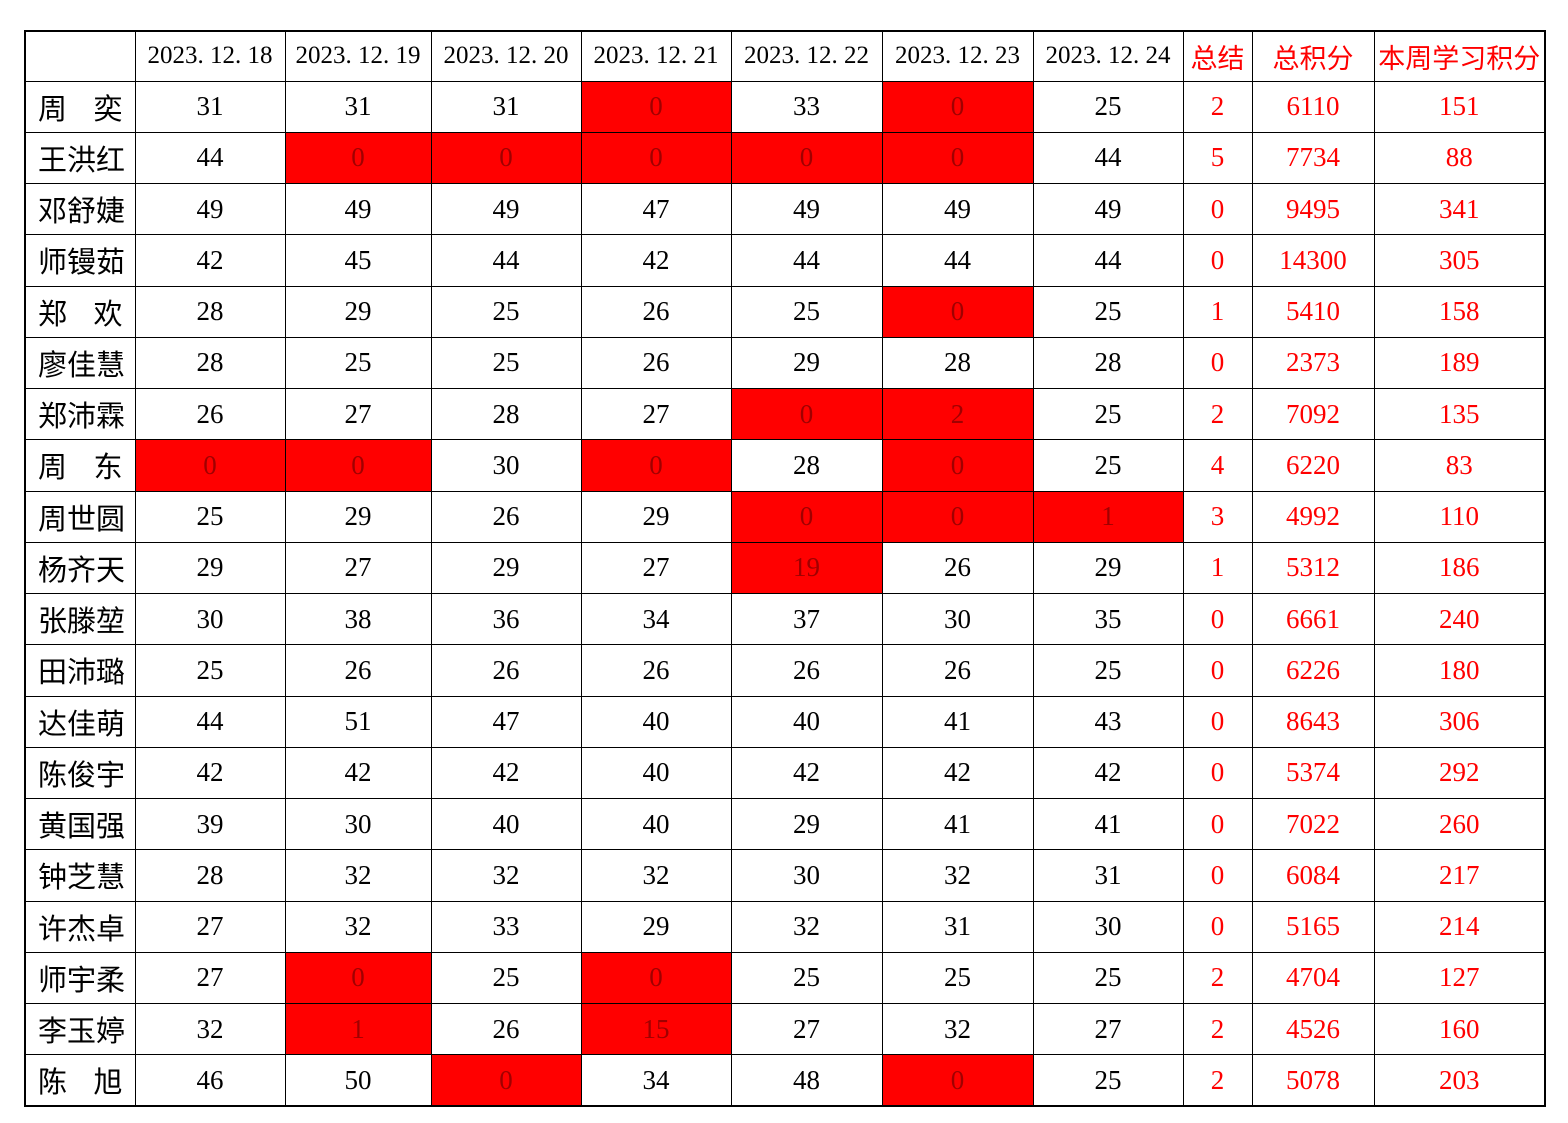 The width and height of the screenshot is (1568, 1123). Describe the element at coordinates (1313, 56) in the screenshot. I see `col-header-total-points: 总积分` at that location.